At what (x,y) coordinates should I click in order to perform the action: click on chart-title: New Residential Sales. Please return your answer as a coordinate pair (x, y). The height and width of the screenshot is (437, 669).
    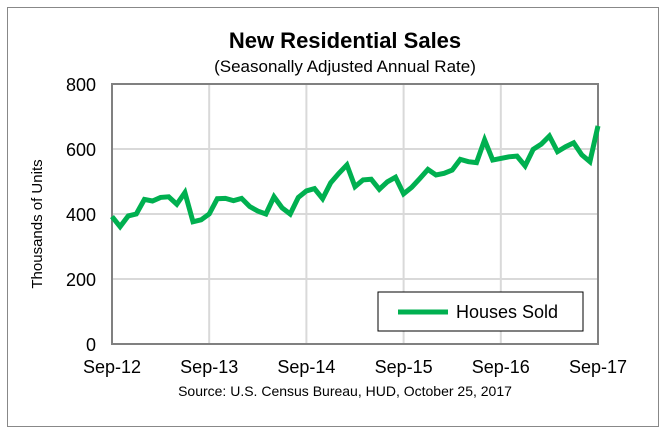
    Looking at the image, I should click on (345, 40).